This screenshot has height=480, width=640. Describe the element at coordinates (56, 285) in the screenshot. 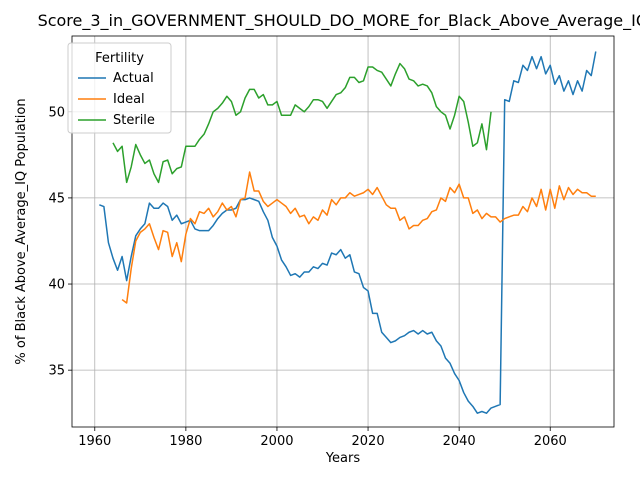

I see `y-tick-label: 40` at that location.